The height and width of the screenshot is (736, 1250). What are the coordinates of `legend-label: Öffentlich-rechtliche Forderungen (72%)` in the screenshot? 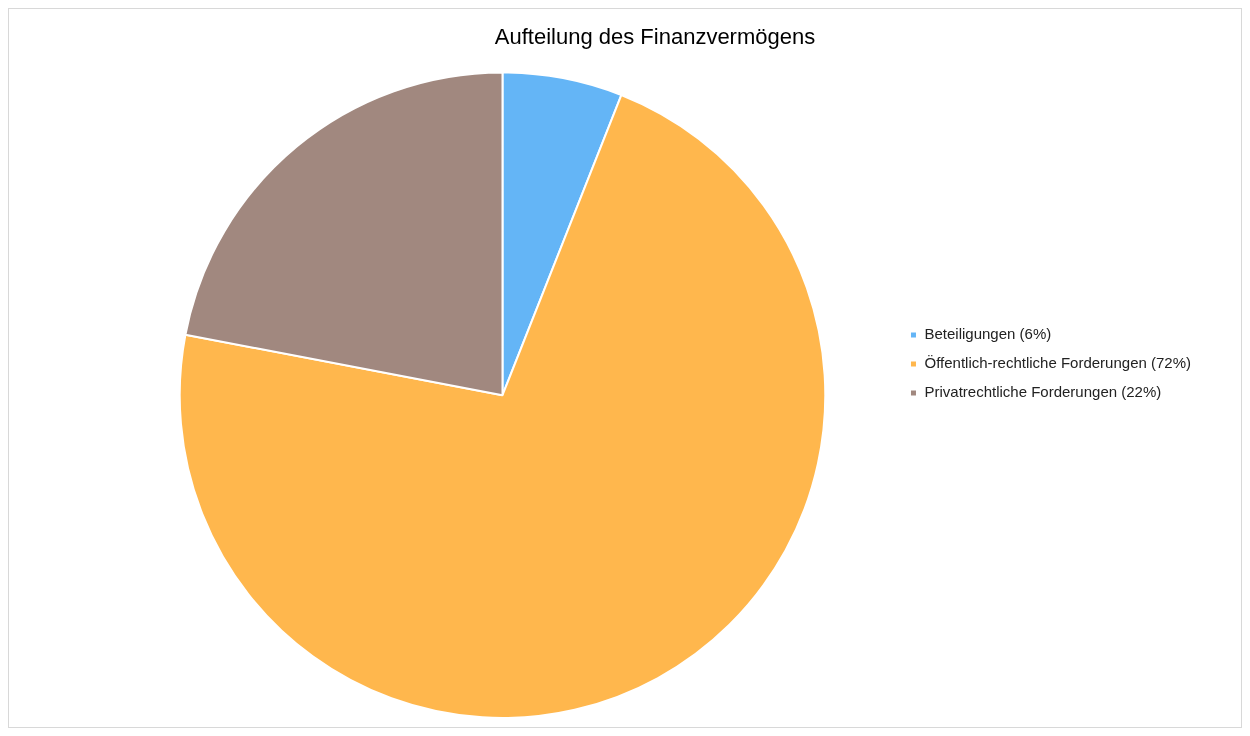 It's located at (1058, 363).